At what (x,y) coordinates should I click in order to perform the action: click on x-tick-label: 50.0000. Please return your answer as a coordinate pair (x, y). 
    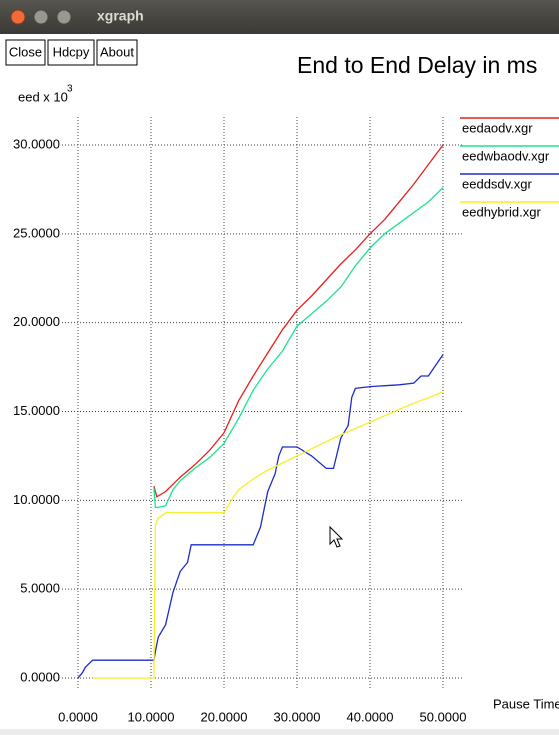
    Looking at the image, I should click on (443, 716).